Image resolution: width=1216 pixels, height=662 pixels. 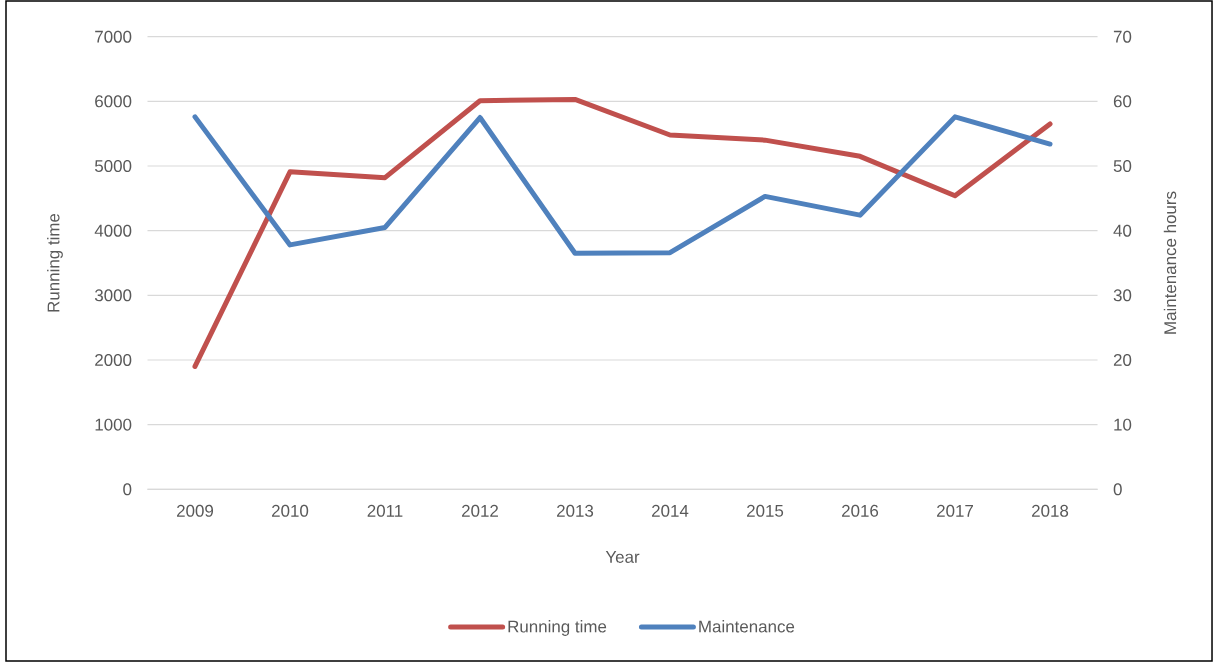 I want to click on y2-tick-label: 70, so click(x=1122, y=36).